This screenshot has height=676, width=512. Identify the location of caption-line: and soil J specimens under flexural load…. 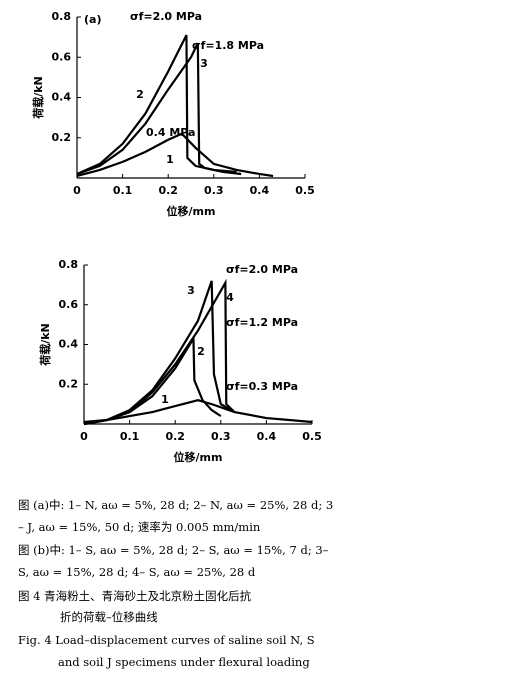
(184, 662).